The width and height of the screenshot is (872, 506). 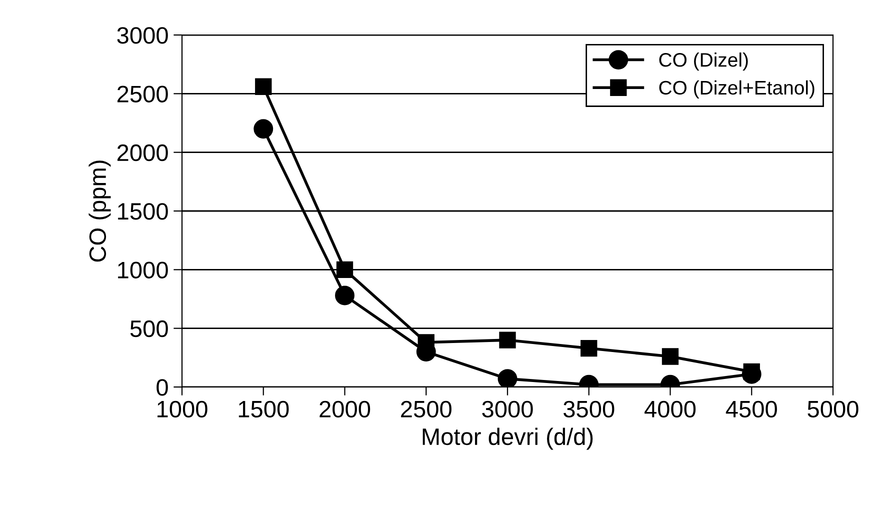 I want to click on y-axis-title: CO (ppm), so click(x=99, y=211).